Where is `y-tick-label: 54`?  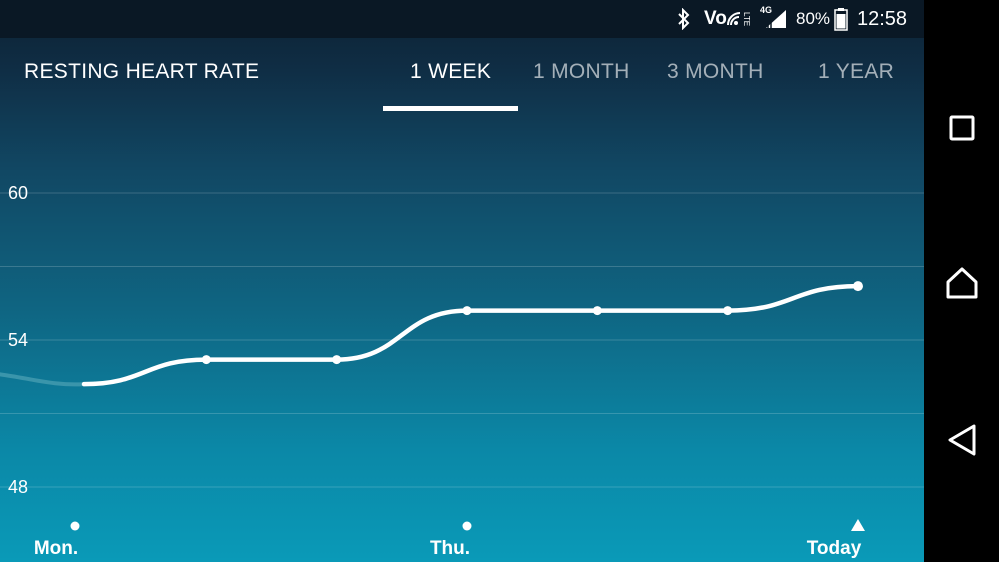 y-tick-label: 54 is located at coordinates (18, 340).